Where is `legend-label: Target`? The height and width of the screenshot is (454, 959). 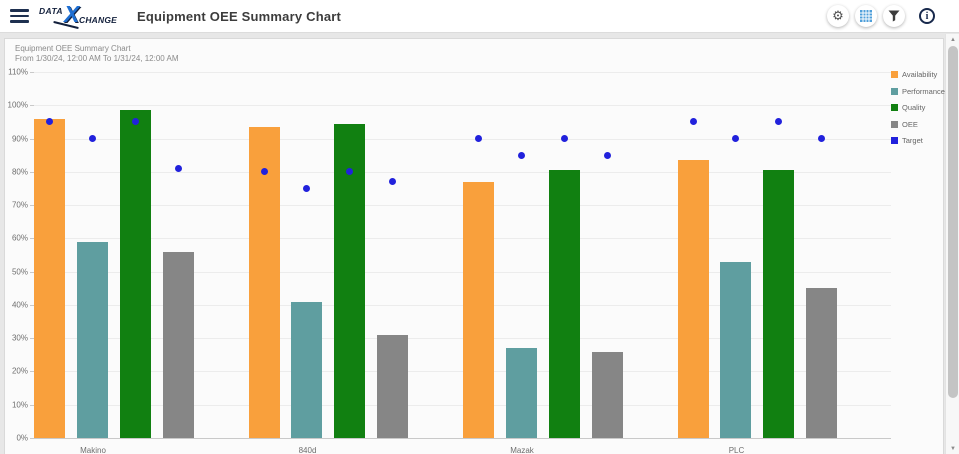
legend-label: Target is located at coordinates (912, 140).